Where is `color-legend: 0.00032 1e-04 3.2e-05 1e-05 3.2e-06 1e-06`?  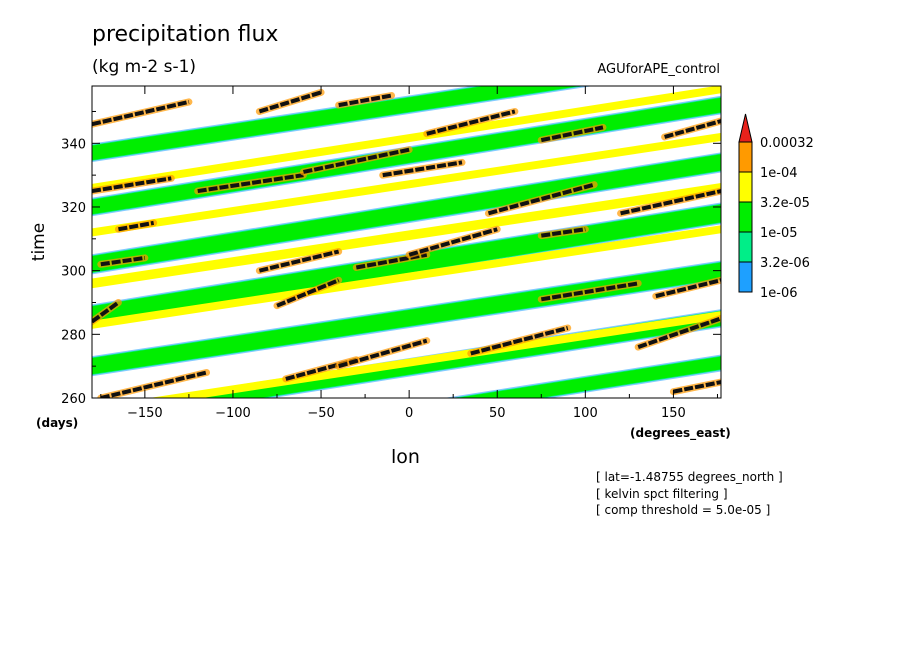 color-legend: 0.00032 1e-04 3.2e-05 1e-05 3.2e-06 1e-06 is located at coordinates (776, 207).